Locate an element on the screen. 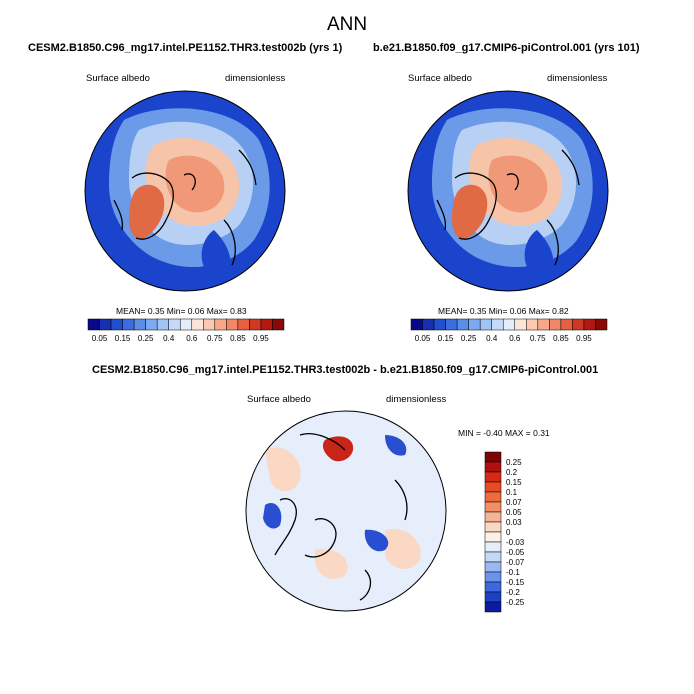 This screenshot has height=694, width=694. left-colorbar-tick-label: 0.85 is located at coordinates (238, 338).